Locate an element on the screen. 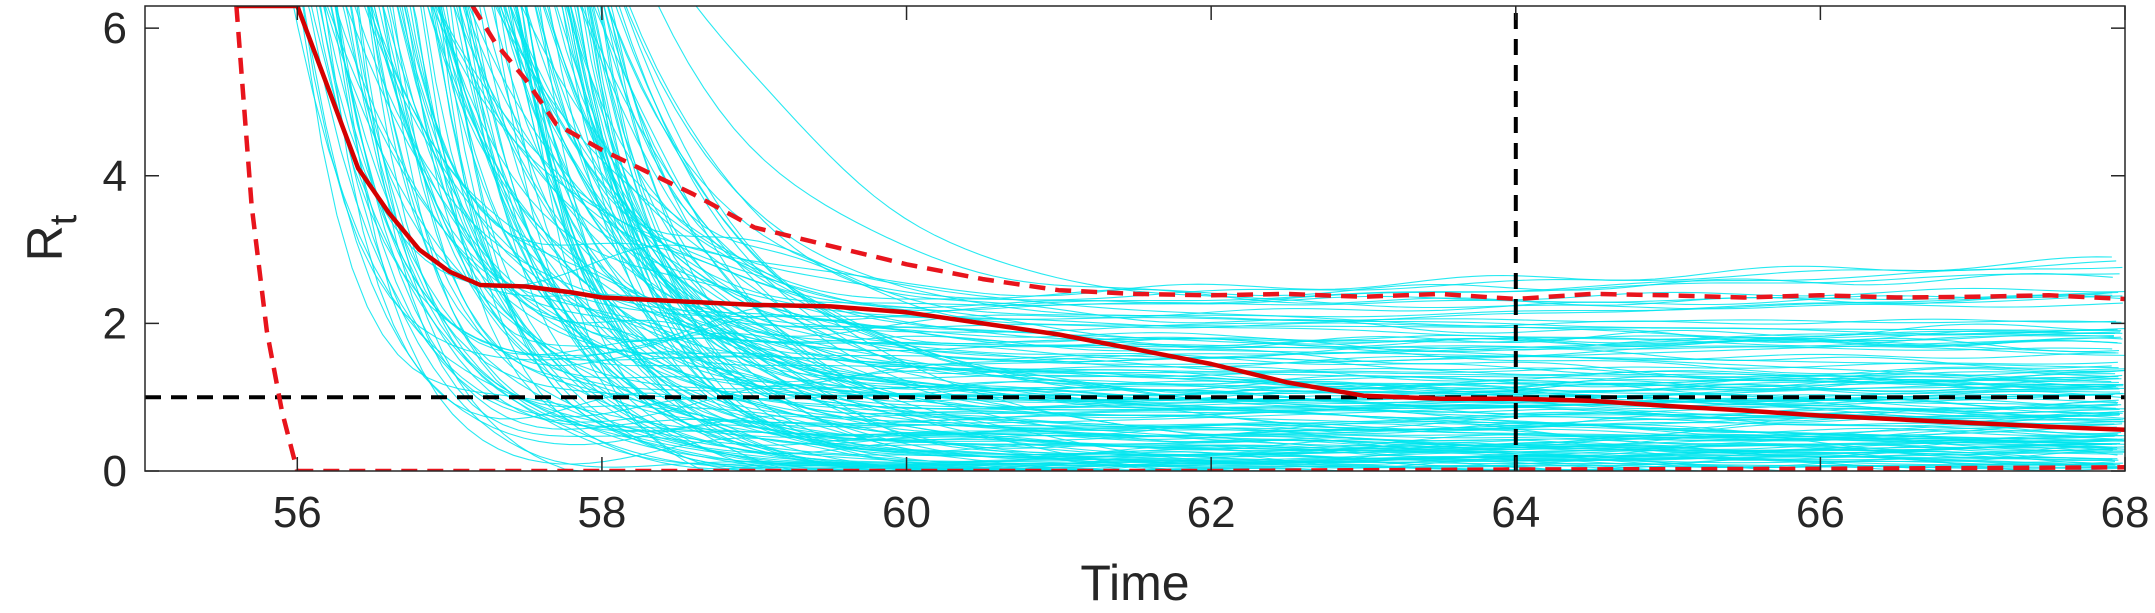 This screenshot has height=613, width=2155. y-tick-label: 4 is located at coordinates (115, 176).